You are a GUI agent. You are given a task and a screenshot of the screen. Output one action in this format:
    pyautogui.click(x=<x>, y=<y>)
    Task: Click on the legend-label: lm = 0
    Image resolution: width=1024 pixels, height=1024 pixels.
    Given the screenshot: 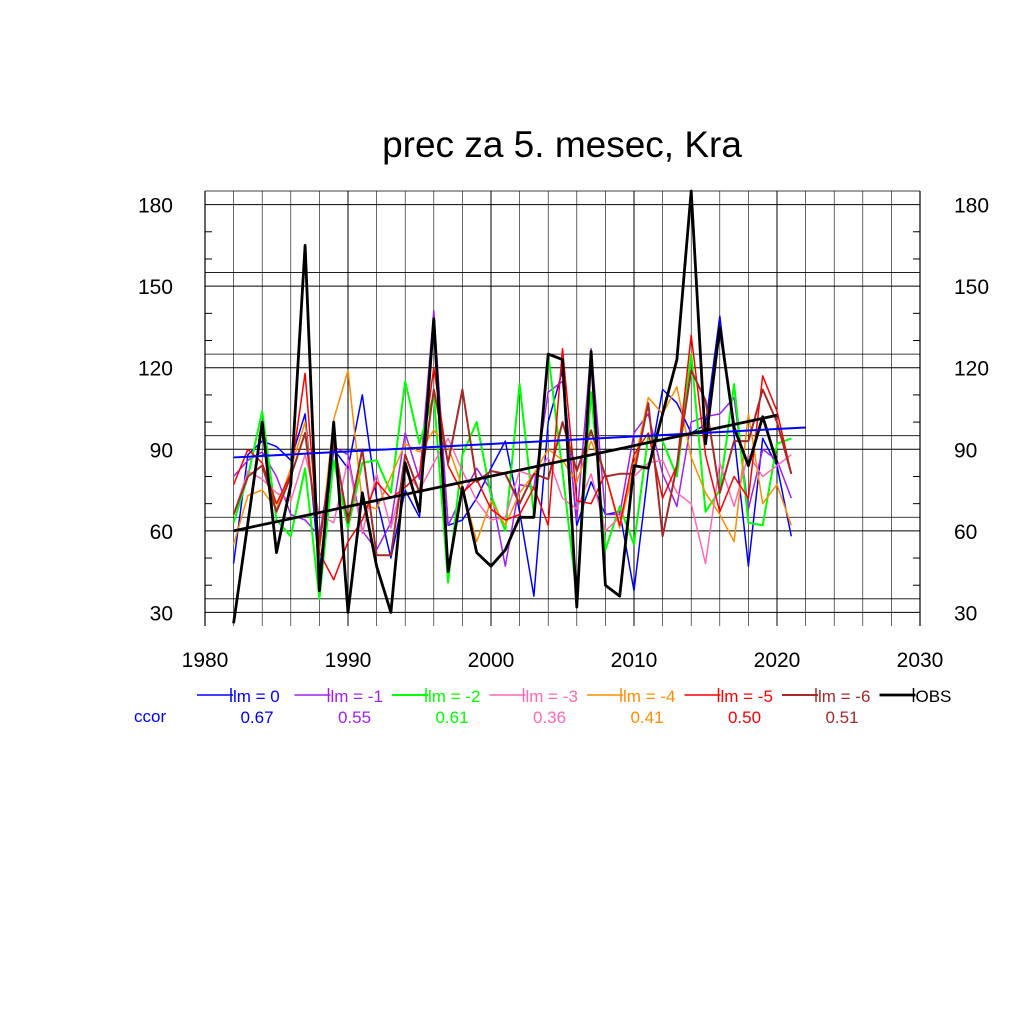 What is the action you would take?
    pyautogui.click(x=256, y=696)
    